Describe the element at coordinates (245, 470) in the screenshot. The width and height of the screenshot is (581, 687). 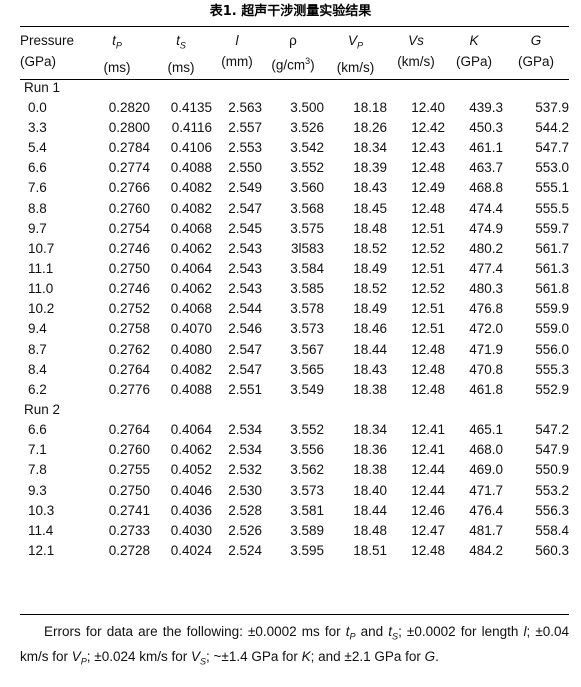
I see `table-cell: 2.532` at that location.